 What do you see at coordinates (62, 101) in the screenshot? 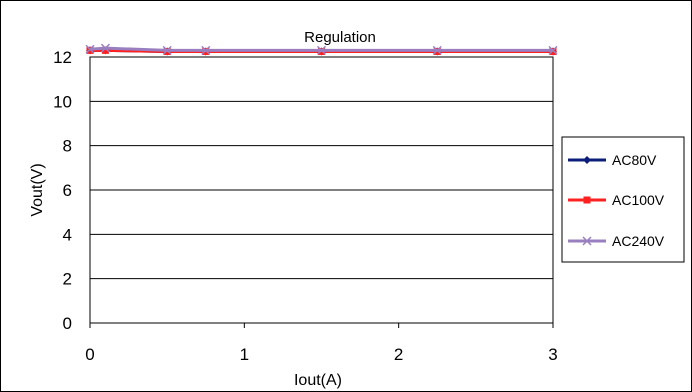
I see `y-tick-label: 10` at bounding box center [62, 101].